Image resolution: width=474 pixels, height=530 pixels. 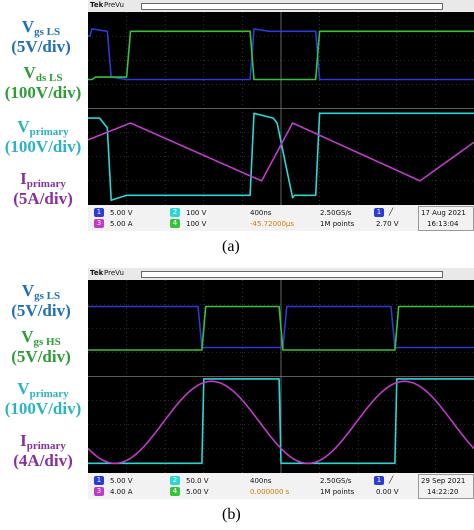 I want to click on time-b: 14:22:20, so click(x=443, y=492).